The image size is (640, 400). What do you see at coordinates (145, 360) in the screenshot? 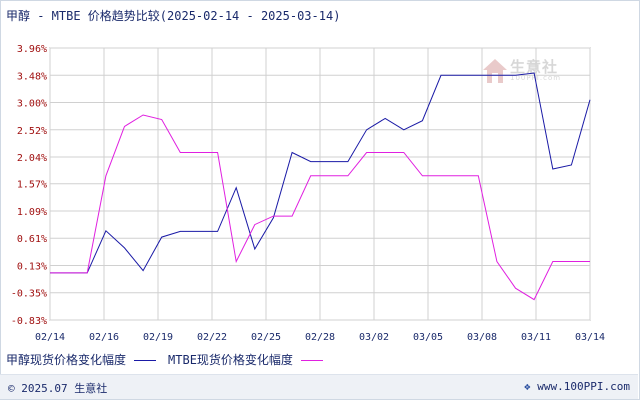
I see `legend-swatch-methanol` at bounding box center [145, 360].